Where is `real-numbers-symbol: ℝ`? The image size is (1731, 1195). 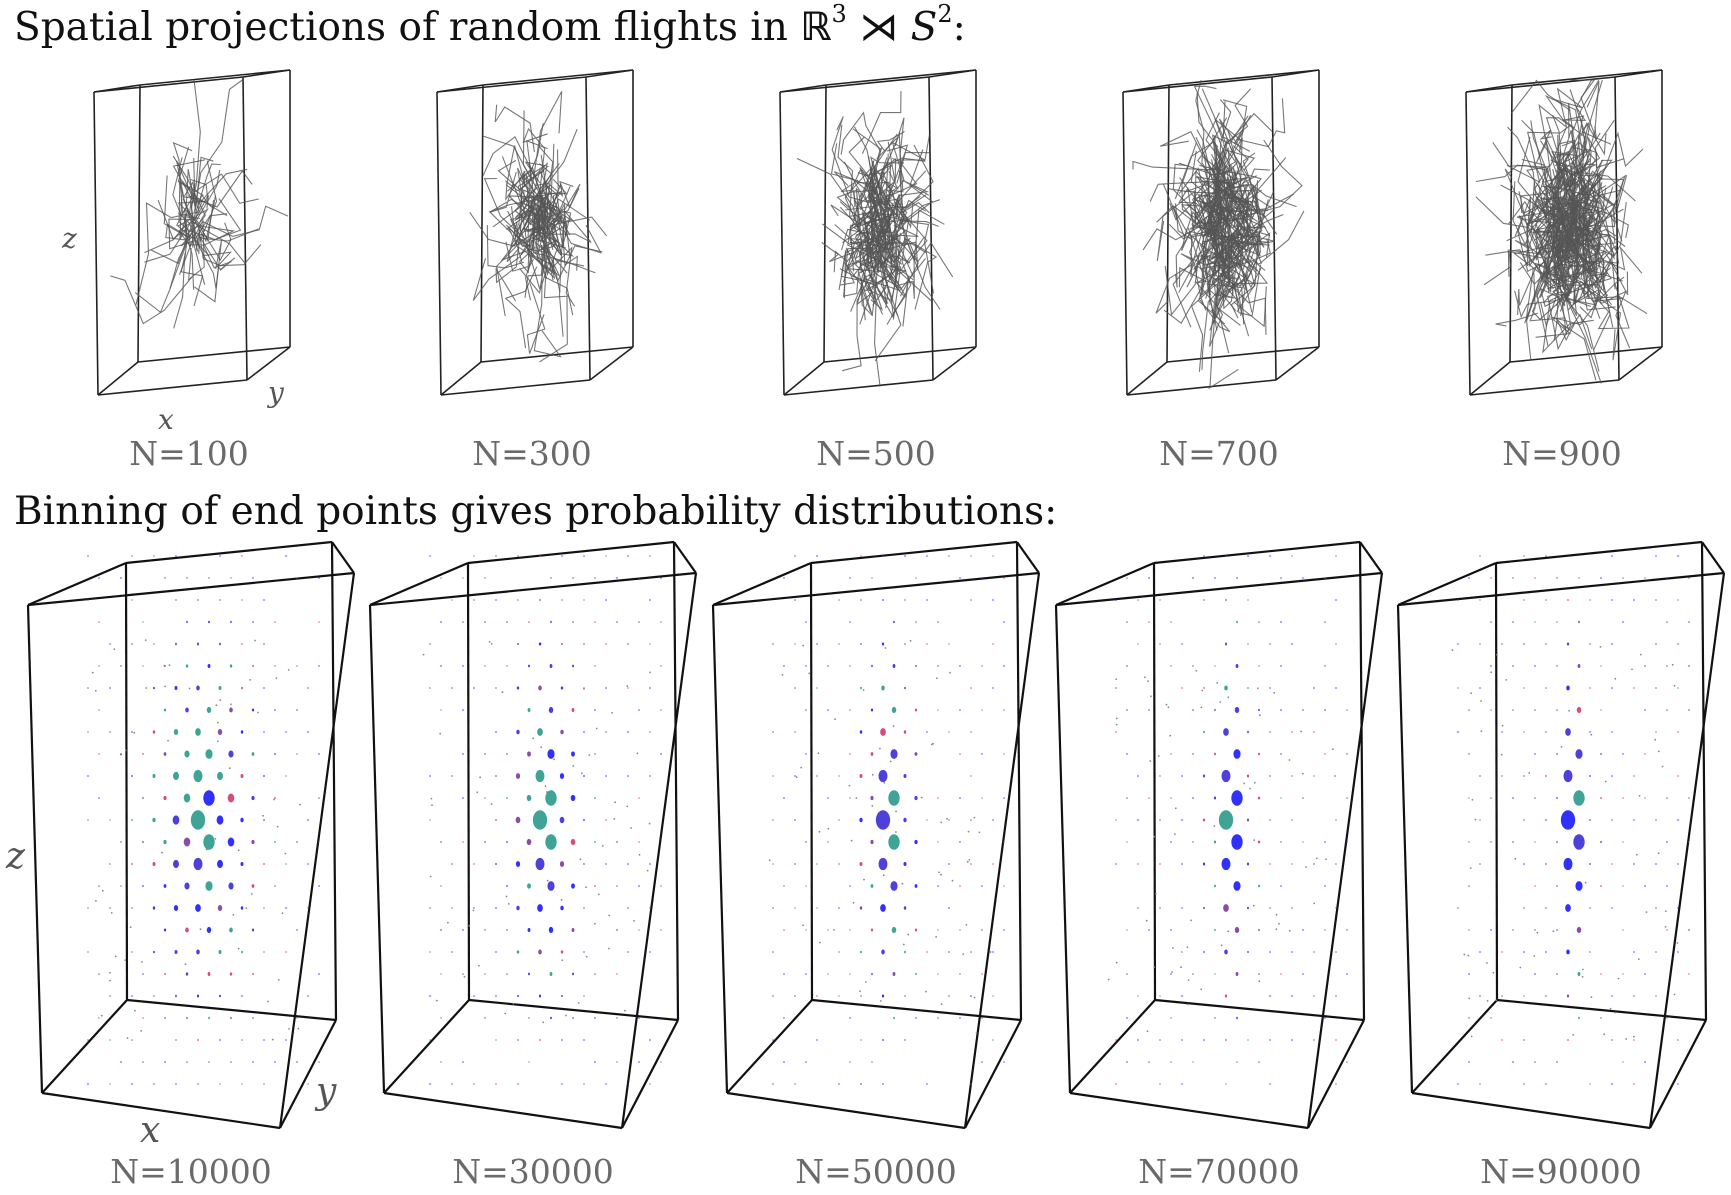 real-numbers-symbol: ℝ is located at coordinates (816, 27).